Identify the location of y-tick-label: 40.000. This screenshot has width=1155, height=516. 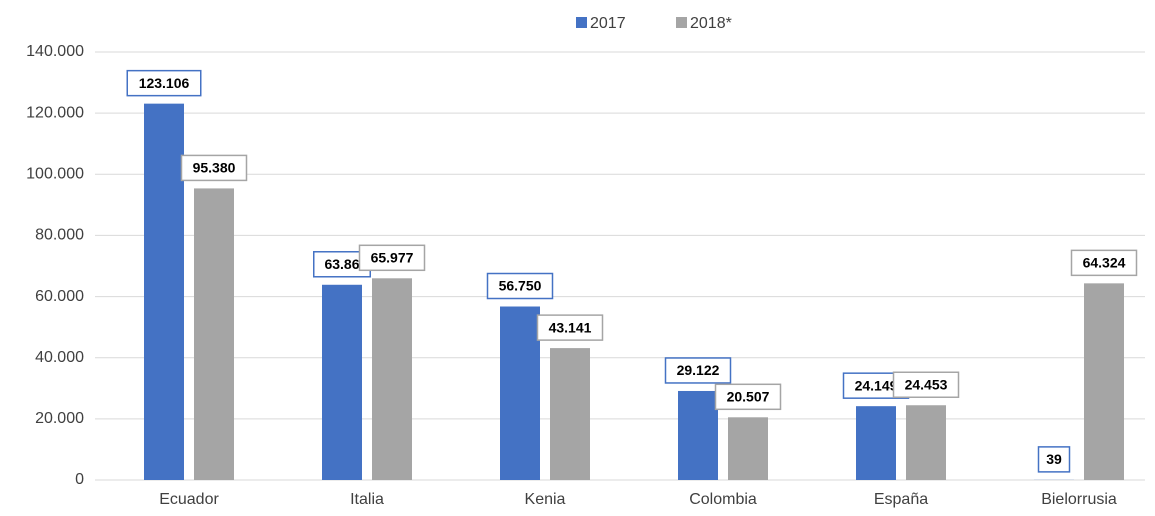
(59, 357).